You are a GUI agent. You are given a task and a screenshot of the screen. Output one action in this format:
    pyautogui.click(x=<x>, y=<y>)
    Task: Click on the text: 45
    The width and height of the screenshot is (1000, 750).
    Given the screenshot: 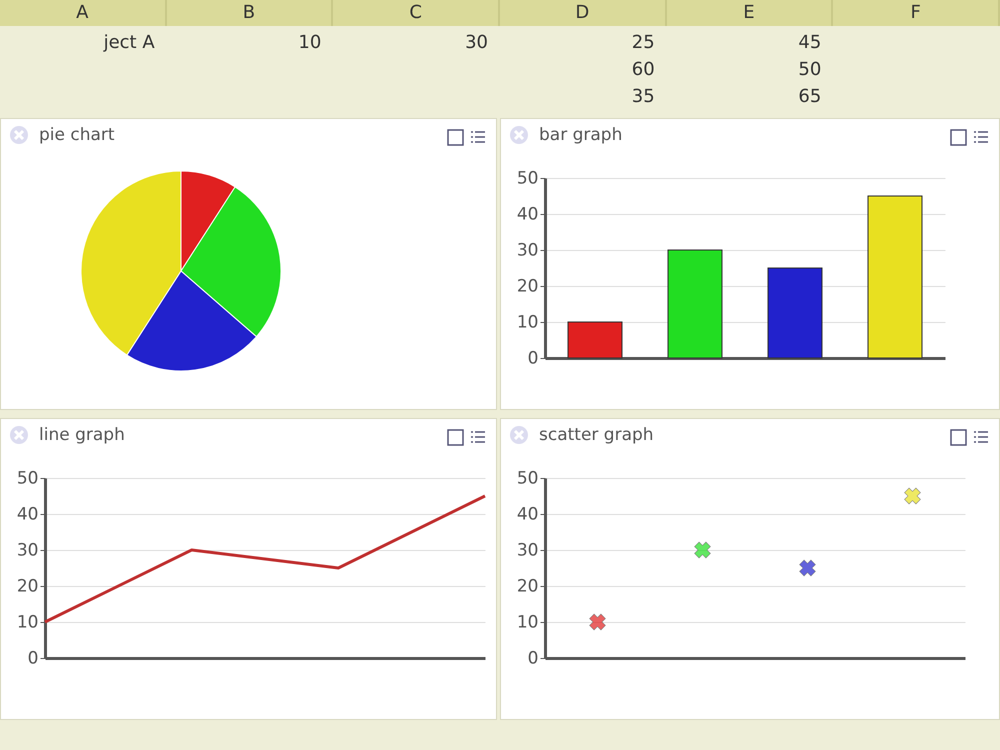 What is the action you would take?
    pyautogui.click(x=809, y=43)
    